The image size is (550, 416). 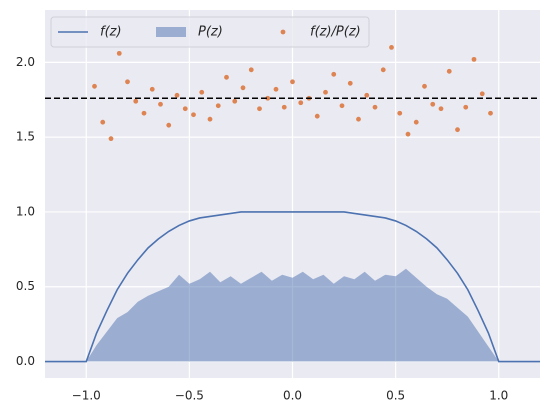 What do you see at coordinates (111, 32) in the screenshot?
I see `legend-label: f(z)` at bounding box center [111, 32].